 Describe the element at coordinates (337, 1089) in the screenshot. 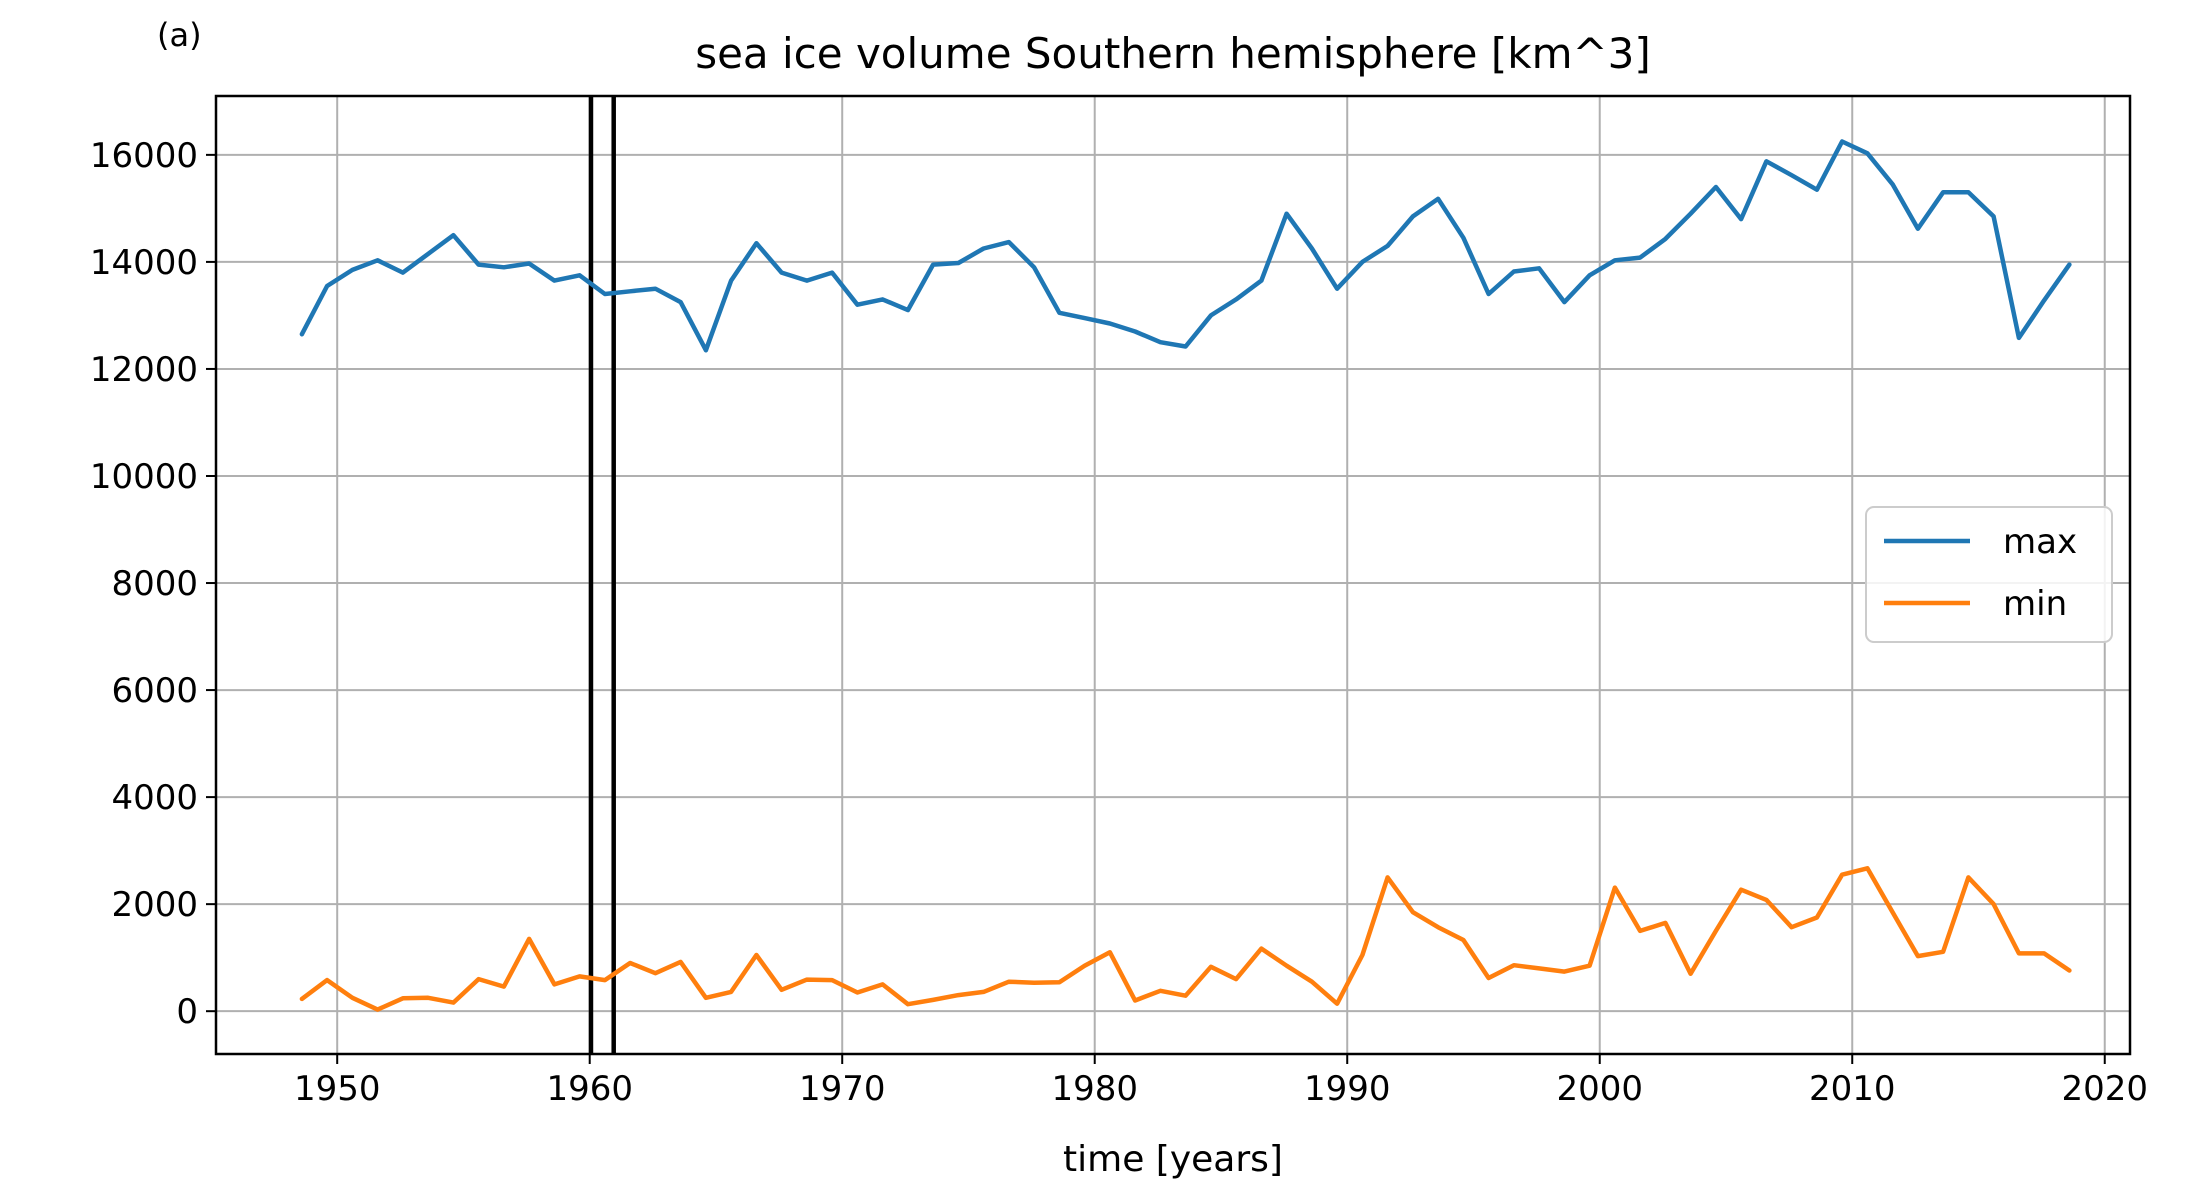

I see `x-tick-label: 1950` at that location.